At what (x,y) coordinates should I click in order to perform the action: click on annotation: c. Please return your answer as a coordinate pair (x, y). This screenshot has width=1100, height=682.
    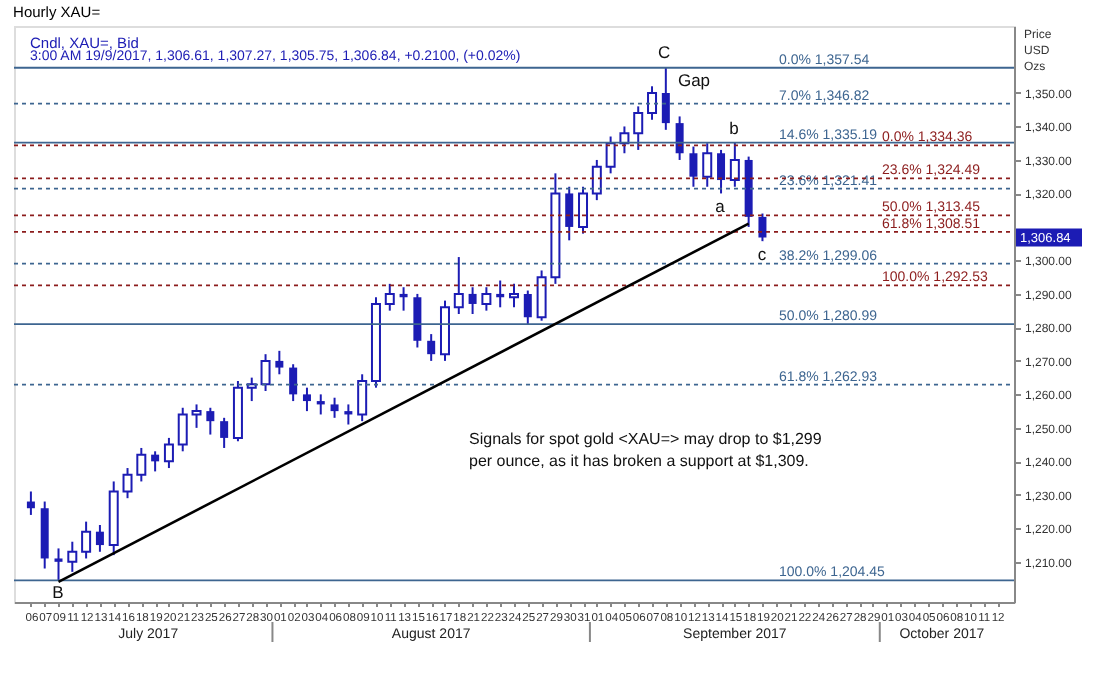
    Looking at the image, I should click on (762, 254).